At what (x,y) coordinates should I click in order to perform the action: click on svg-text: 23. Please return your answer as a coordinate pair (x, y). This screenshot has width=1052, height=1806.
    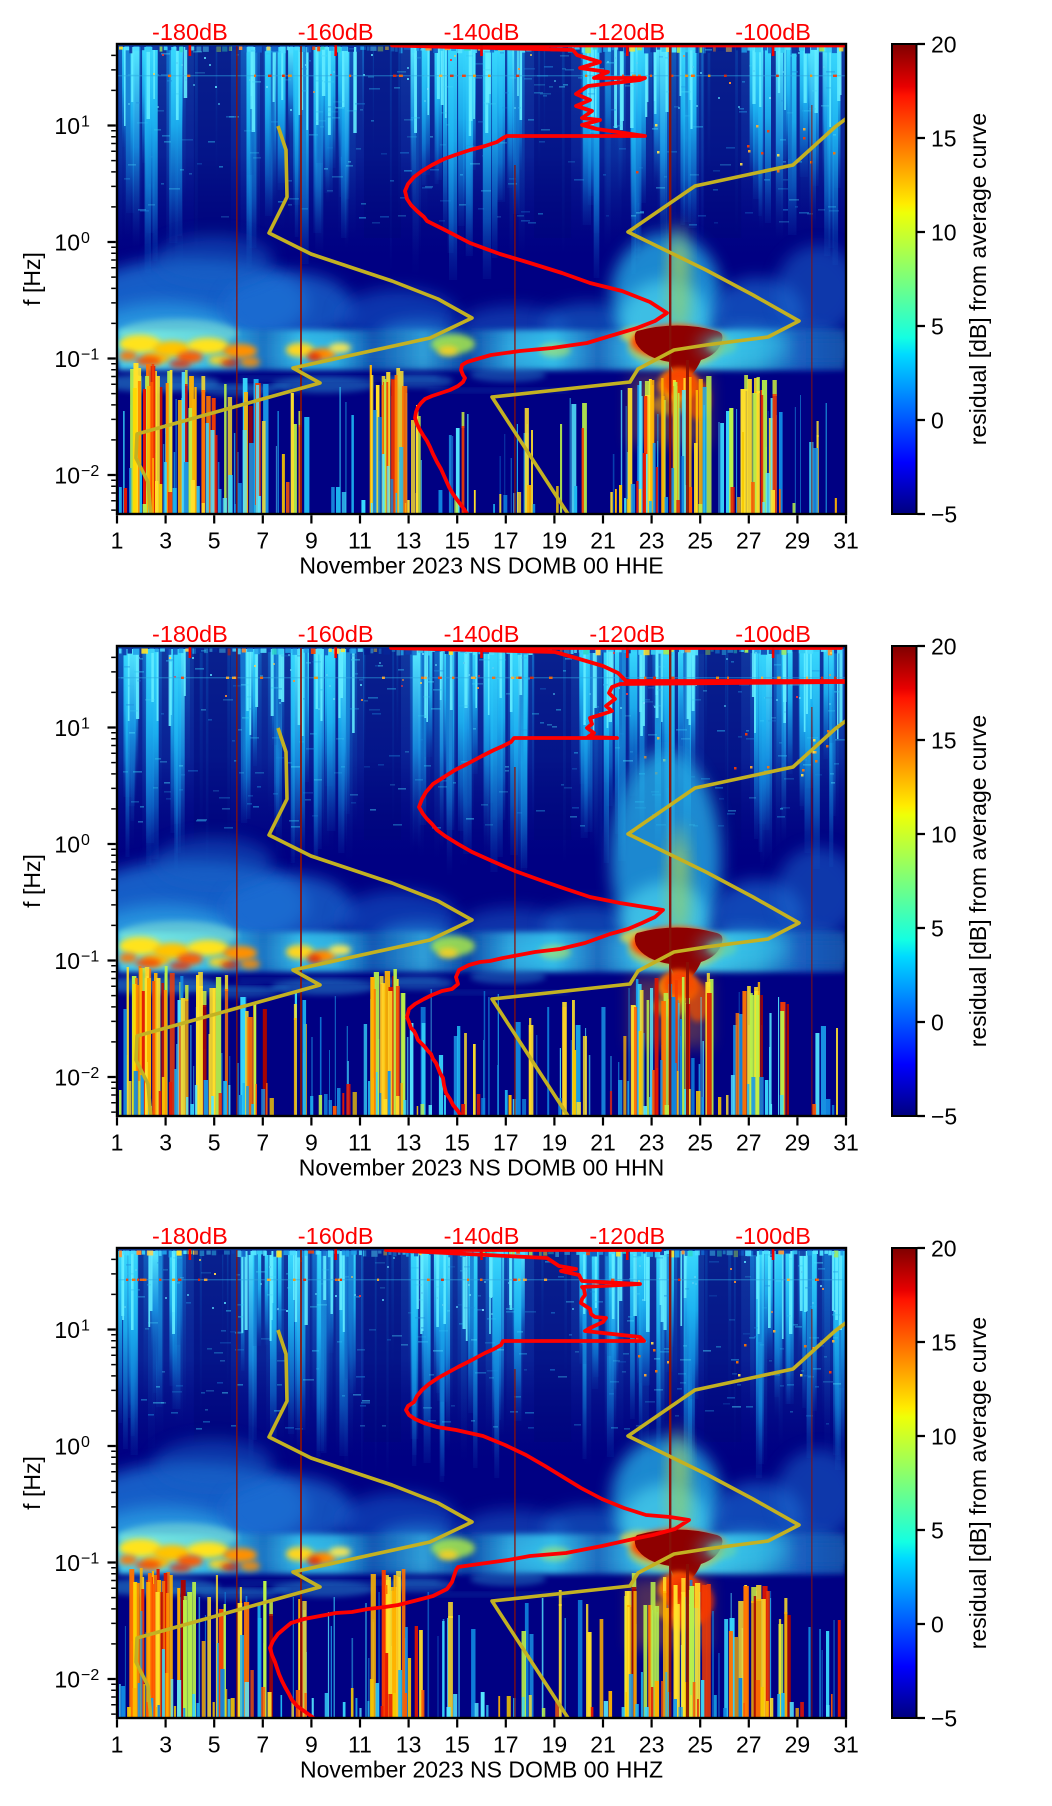
    Looking at the image, I should click on (652, 541).